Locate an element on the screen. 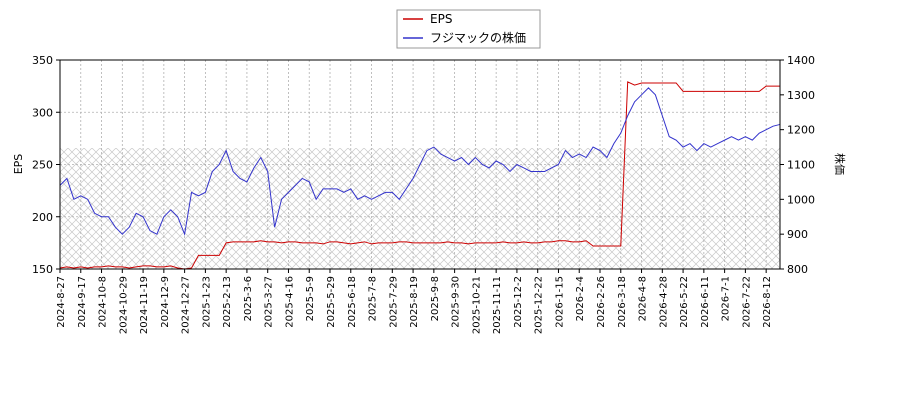 This screenshot has height=400, width=900. x-tick-label: 2026-3-18 is located at coordinates (622, 302).